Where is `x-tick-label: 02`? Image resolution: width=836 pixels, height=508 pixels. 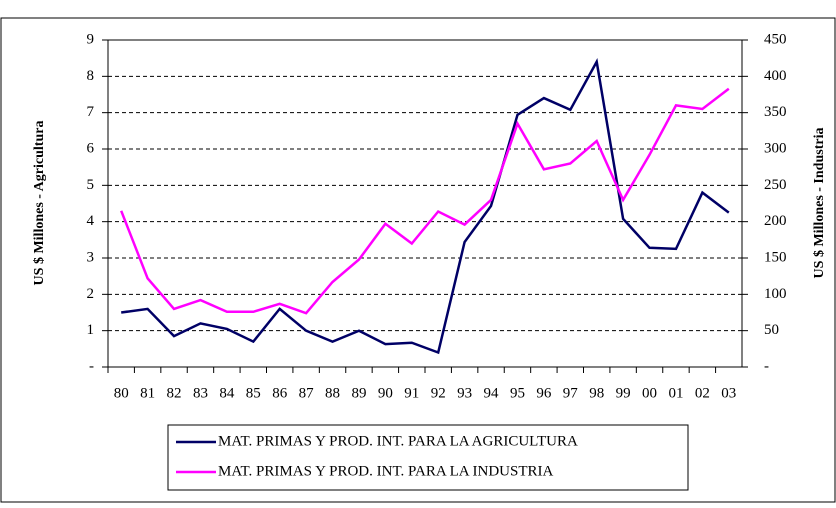
x-tick-label: 02 is located at coordinates (702, 393).